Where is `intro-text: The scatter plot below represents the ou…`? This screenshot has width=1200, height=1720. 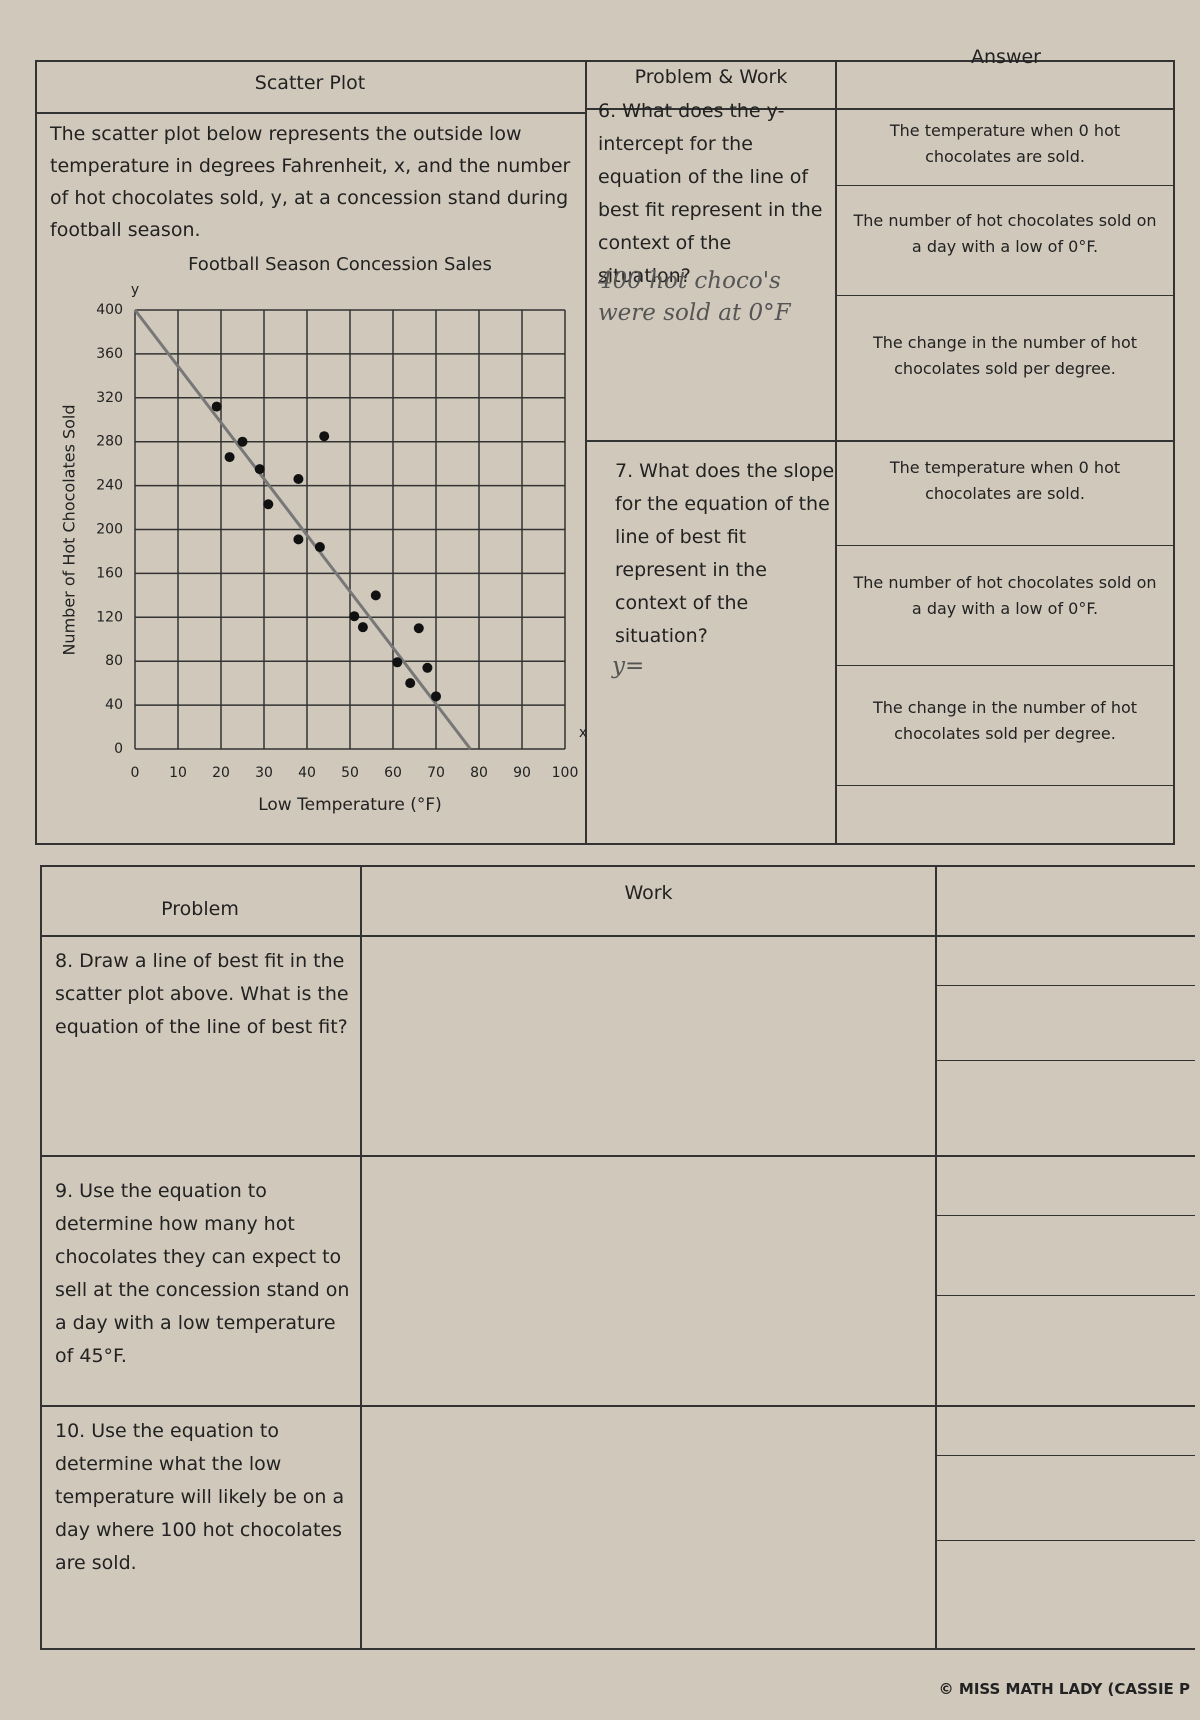 intro-text: The scatter plot below represents the ou… is located at coordinates (310, 182).